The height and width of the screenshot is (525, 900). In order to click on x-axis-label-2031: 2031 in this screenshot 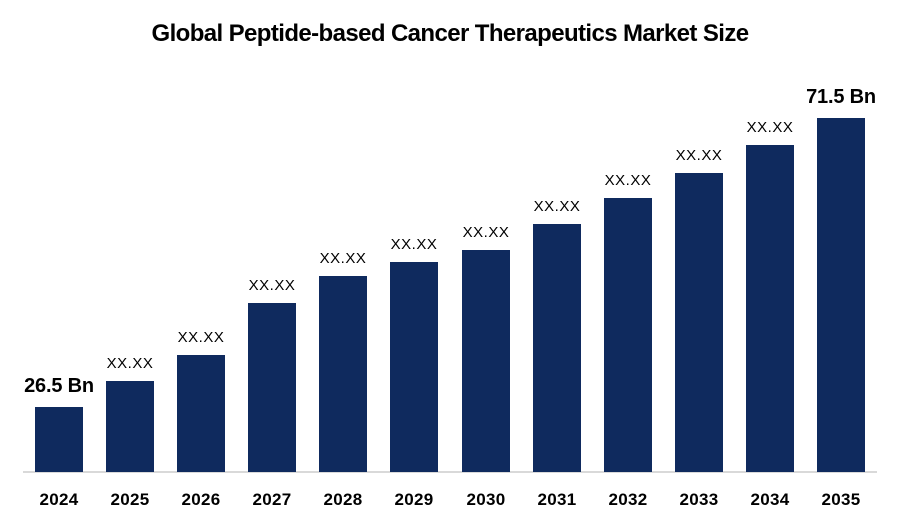, I will do `click(557, 499)`.